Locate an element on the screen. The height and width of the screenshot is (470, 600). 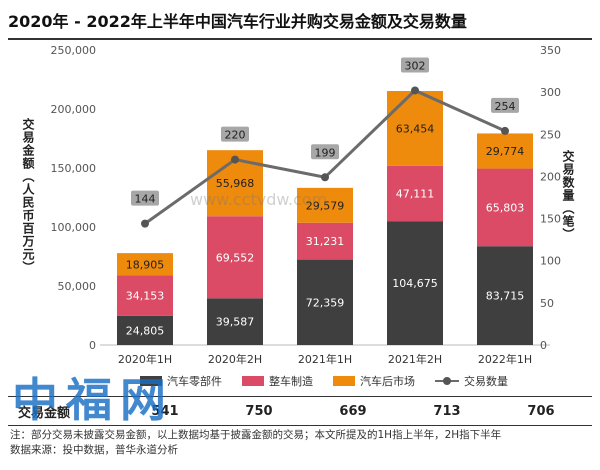
summary-table: 交易金额 541 750 669 713 706 is located at coordinates (300, 411).